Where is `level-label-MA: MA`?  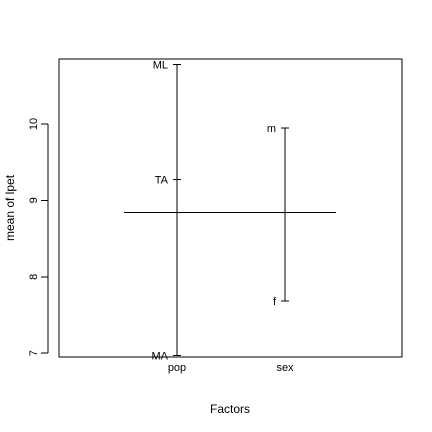
level-label-MA: MA is located at coordinates (160, 356).